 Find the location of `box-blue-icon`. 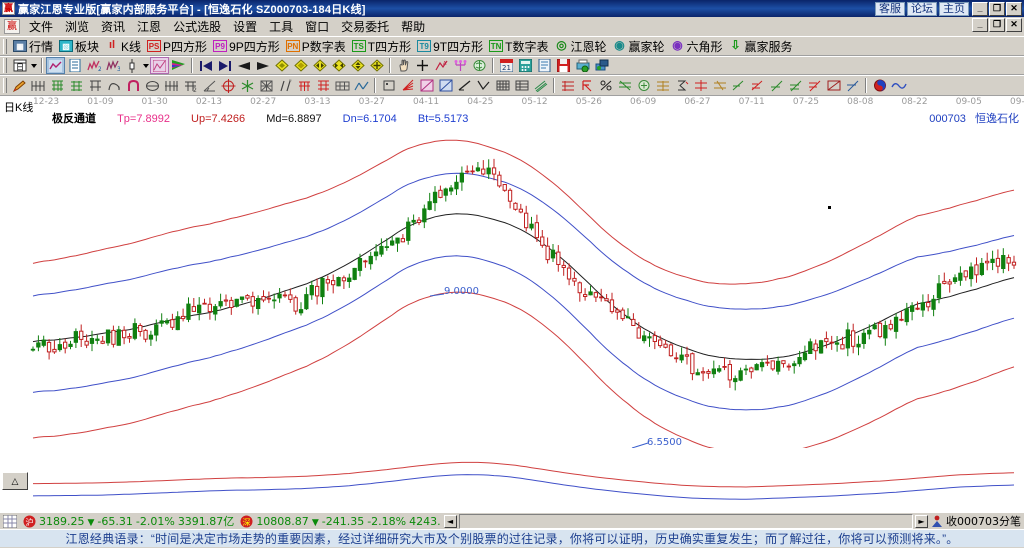

box-blue-icon is located at coordinates (445, 85).